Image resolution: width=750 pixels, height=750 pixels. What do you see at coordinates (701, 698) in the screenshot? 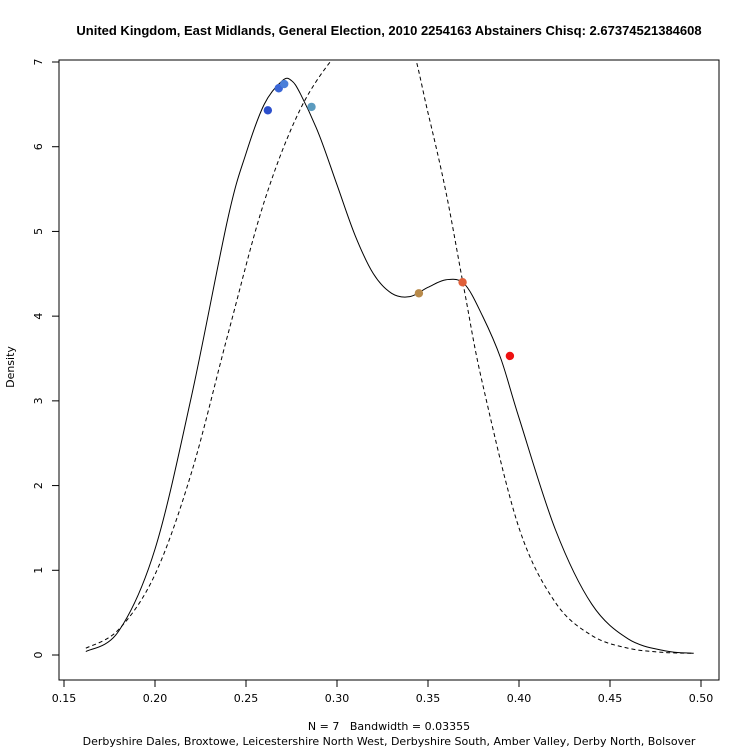
I see `x-tick-label: 0.50` at bounding box center [701, 698].